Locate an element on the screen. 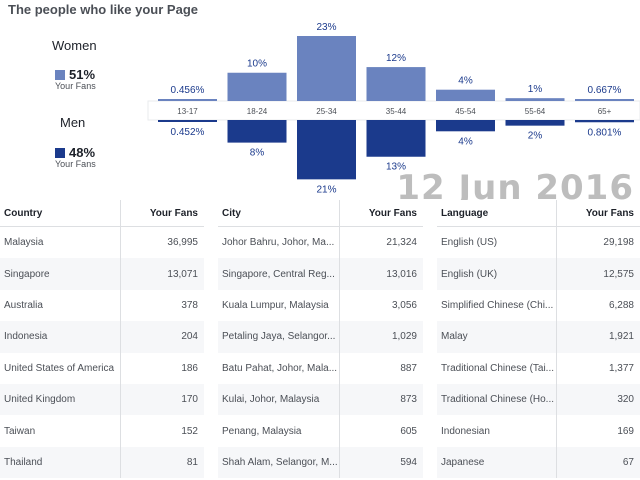  row-fans-value: 887 is located at coordinates (381, 368).